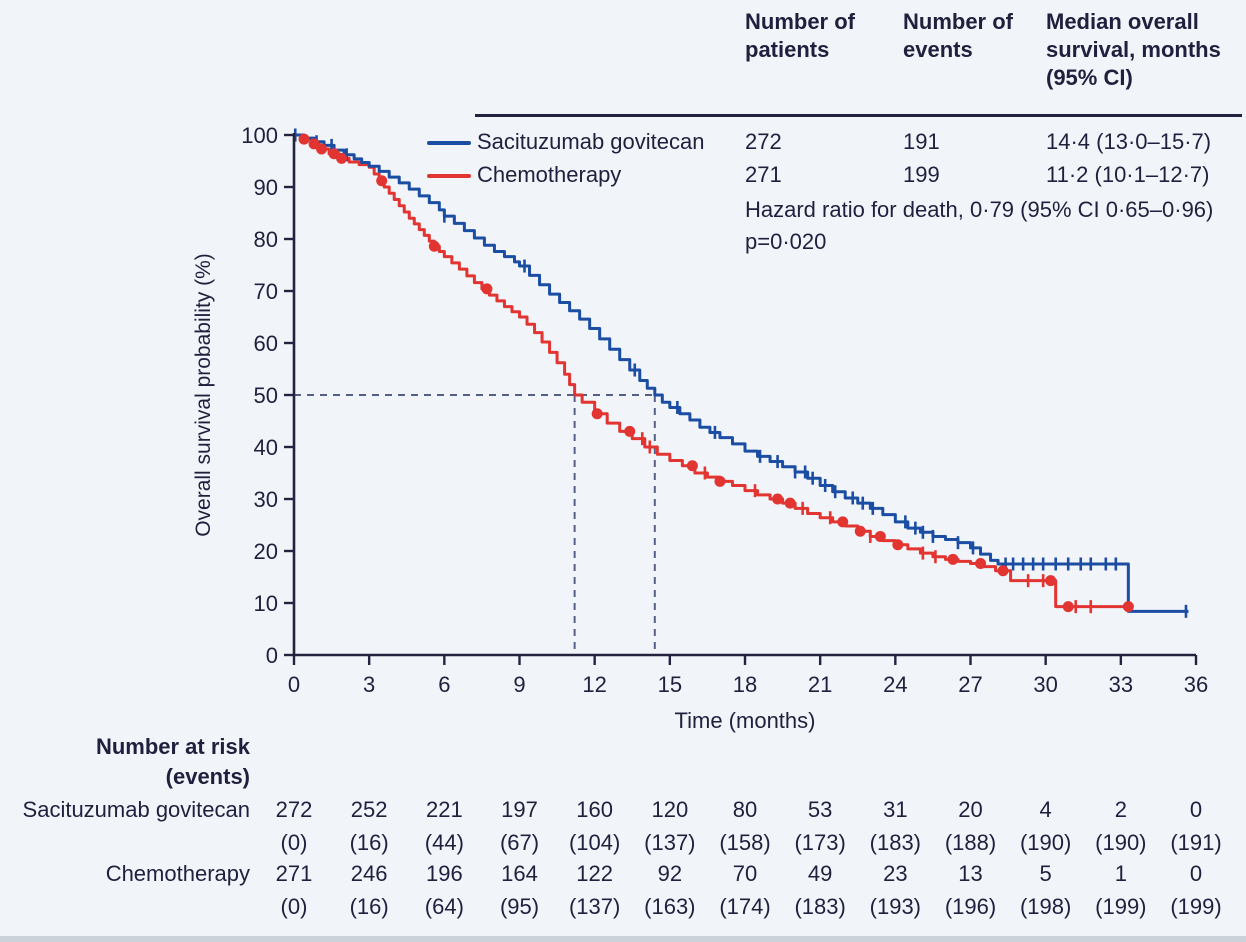  What do you see at coordinates (745, 906) in the screenshot?
I see `risk-events-value: (174)` at bounding box center [745, 906].